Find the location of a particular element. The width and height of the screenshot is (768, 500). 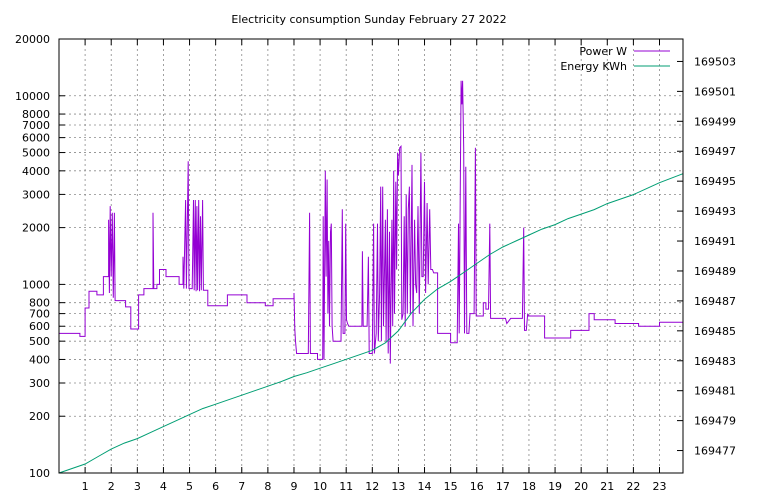

x-tick-label: 10 is located at coordinates (320, 486).